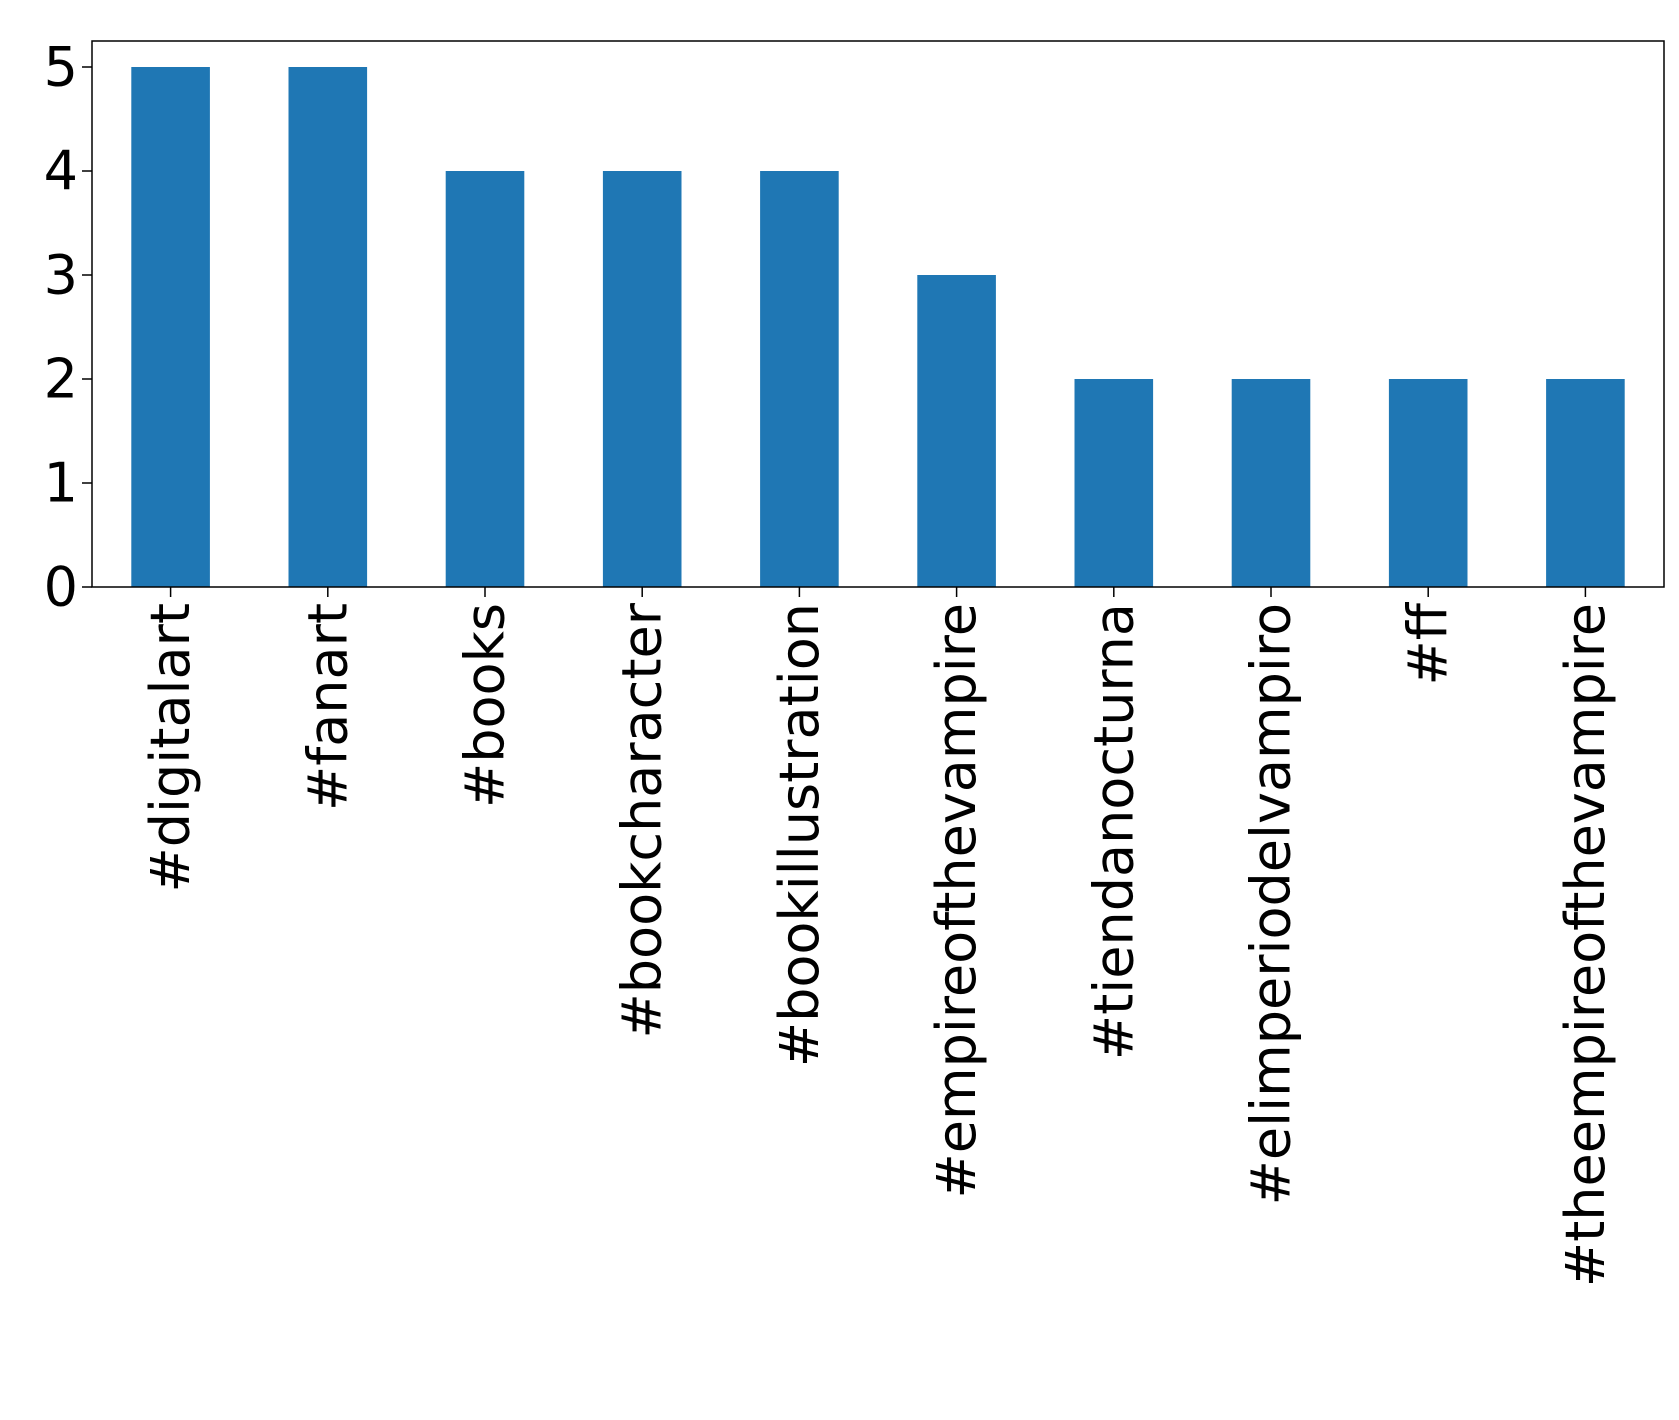 The height and width of the screenshot is (1420, 1679). I want to click on x-tick-label-digitalart: #digitalart, so click(170, 748).